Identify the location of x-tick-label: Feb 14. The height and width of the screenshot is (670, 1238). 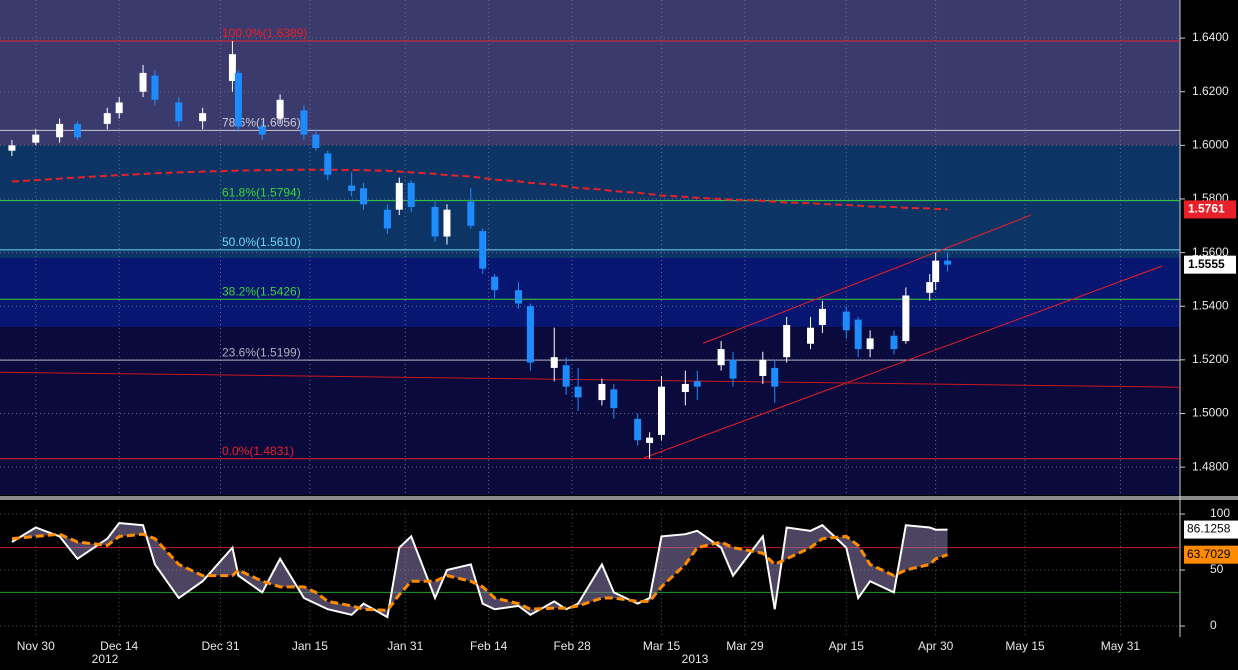
(489, 646).